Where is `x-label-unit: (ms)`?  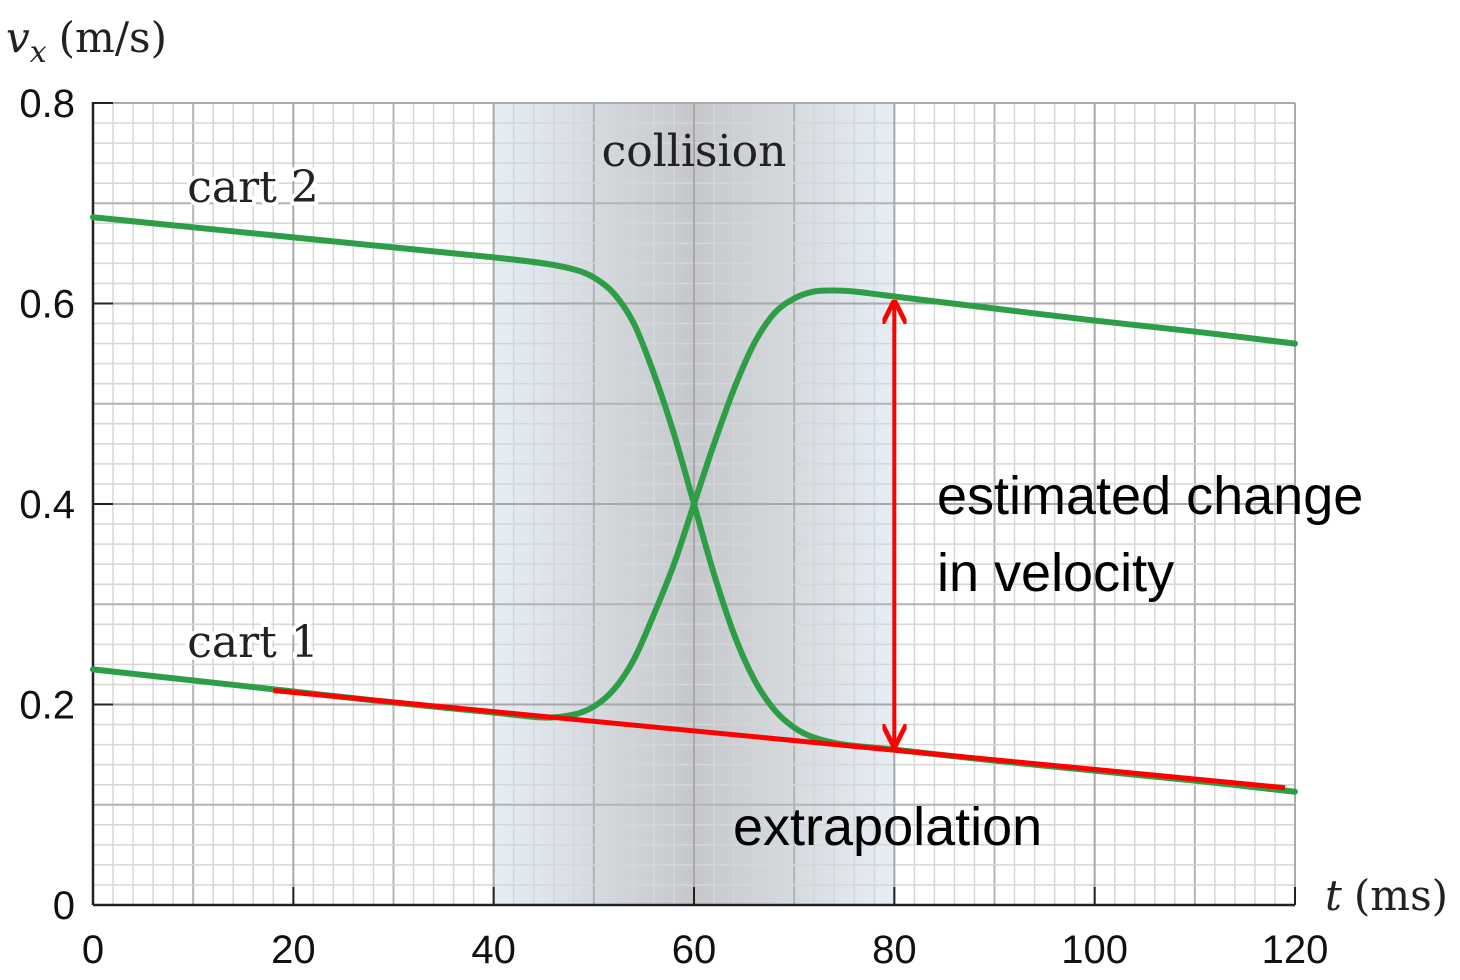
x-label-unit: (ms) is located at coordinates (1401, 895).